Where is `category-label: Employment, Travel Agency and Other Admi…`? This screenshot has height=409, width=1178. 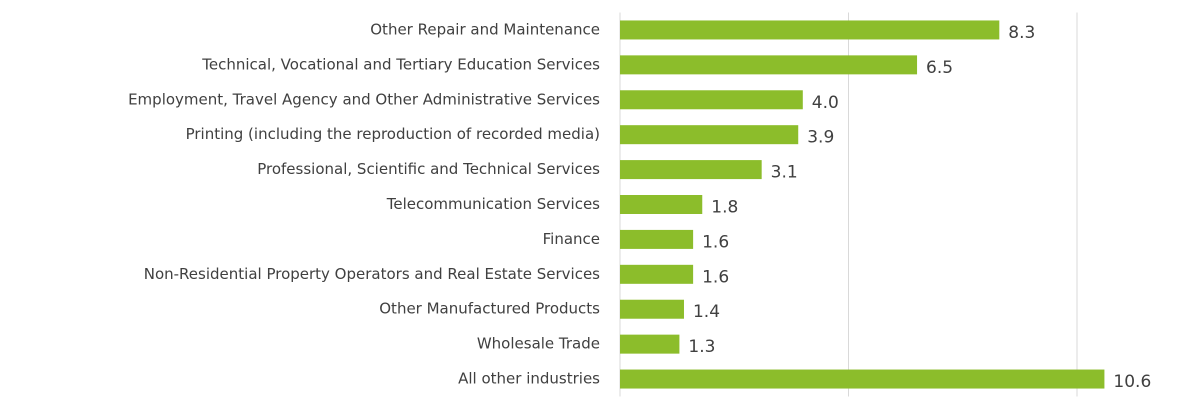 category-label: Employment, Travel Agency and Other Admi… is located at coordinates (364, 99).